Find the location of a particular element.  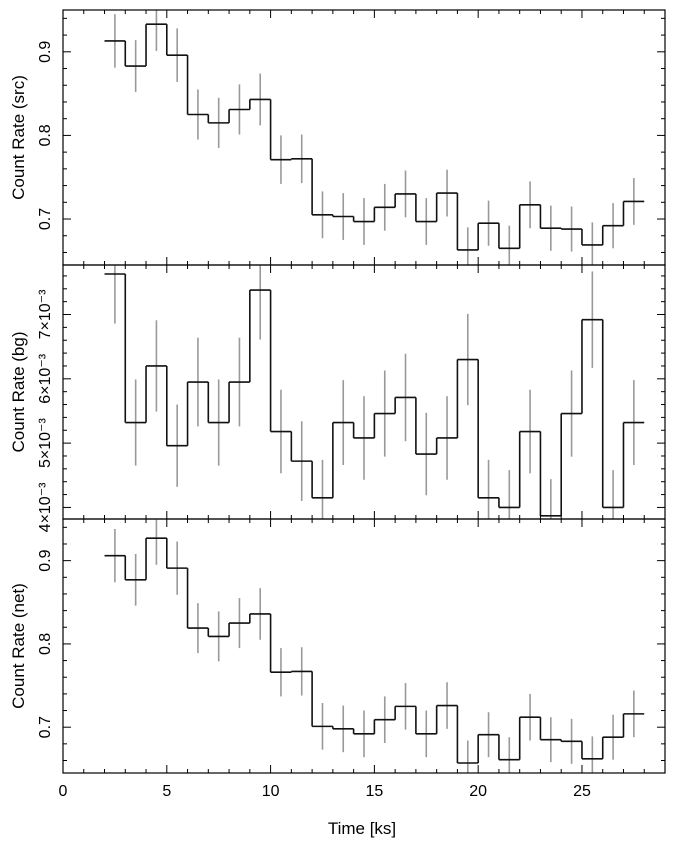

x-tick-label: 10 is located at coordinates (271, 791).